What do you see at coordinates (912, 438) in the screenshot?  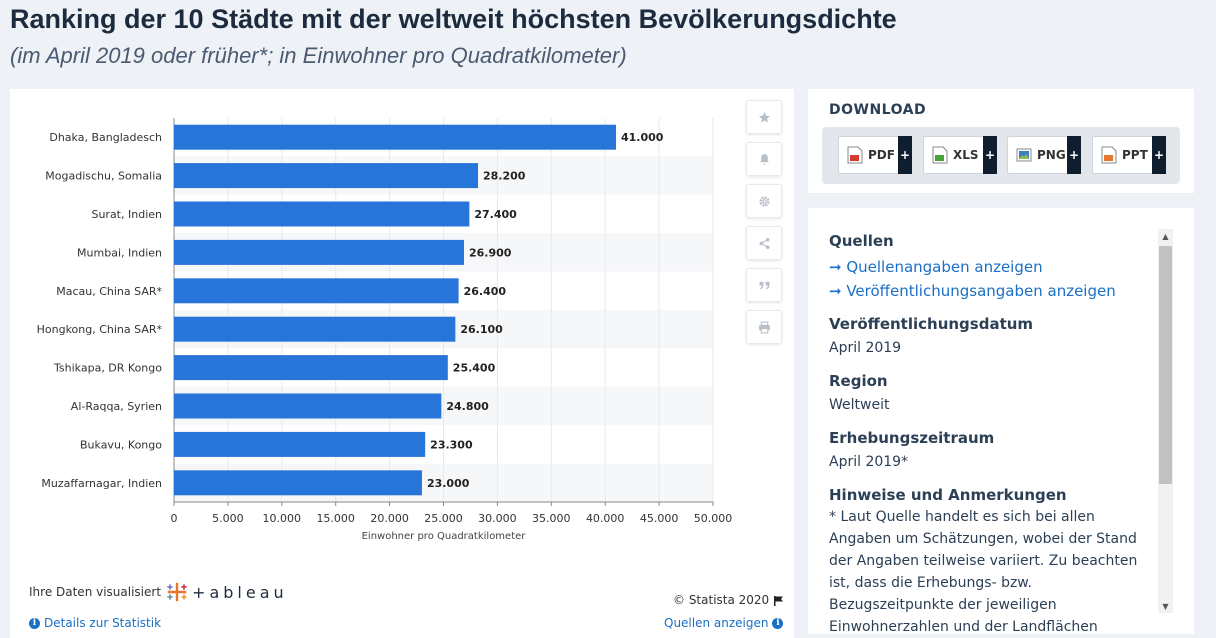 I see `period-heading: Erhebungszeitraum` at bounding box center [912, 438].